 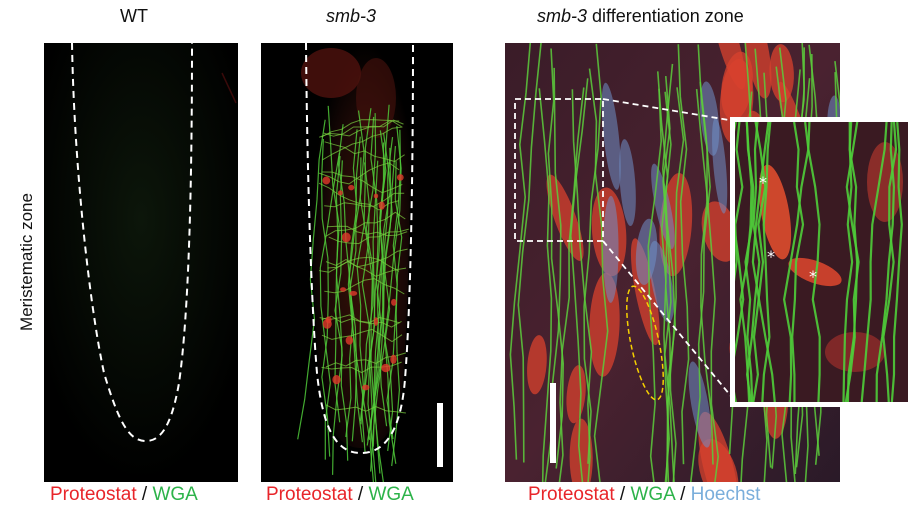 What do you see at coordinates (771, 256) in the screenshot?
I see `asterisk-2: *` at bounding box center [771, 256].